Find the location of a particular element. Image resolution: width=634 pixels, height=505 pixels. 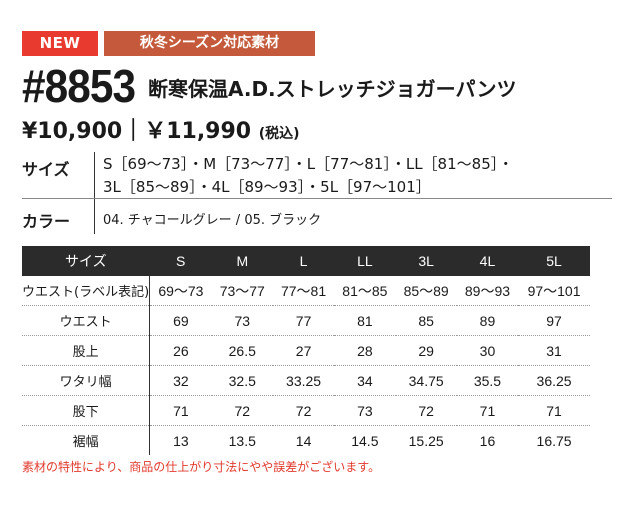

table-cell: 81～85 is located at coordinates (365, 291).